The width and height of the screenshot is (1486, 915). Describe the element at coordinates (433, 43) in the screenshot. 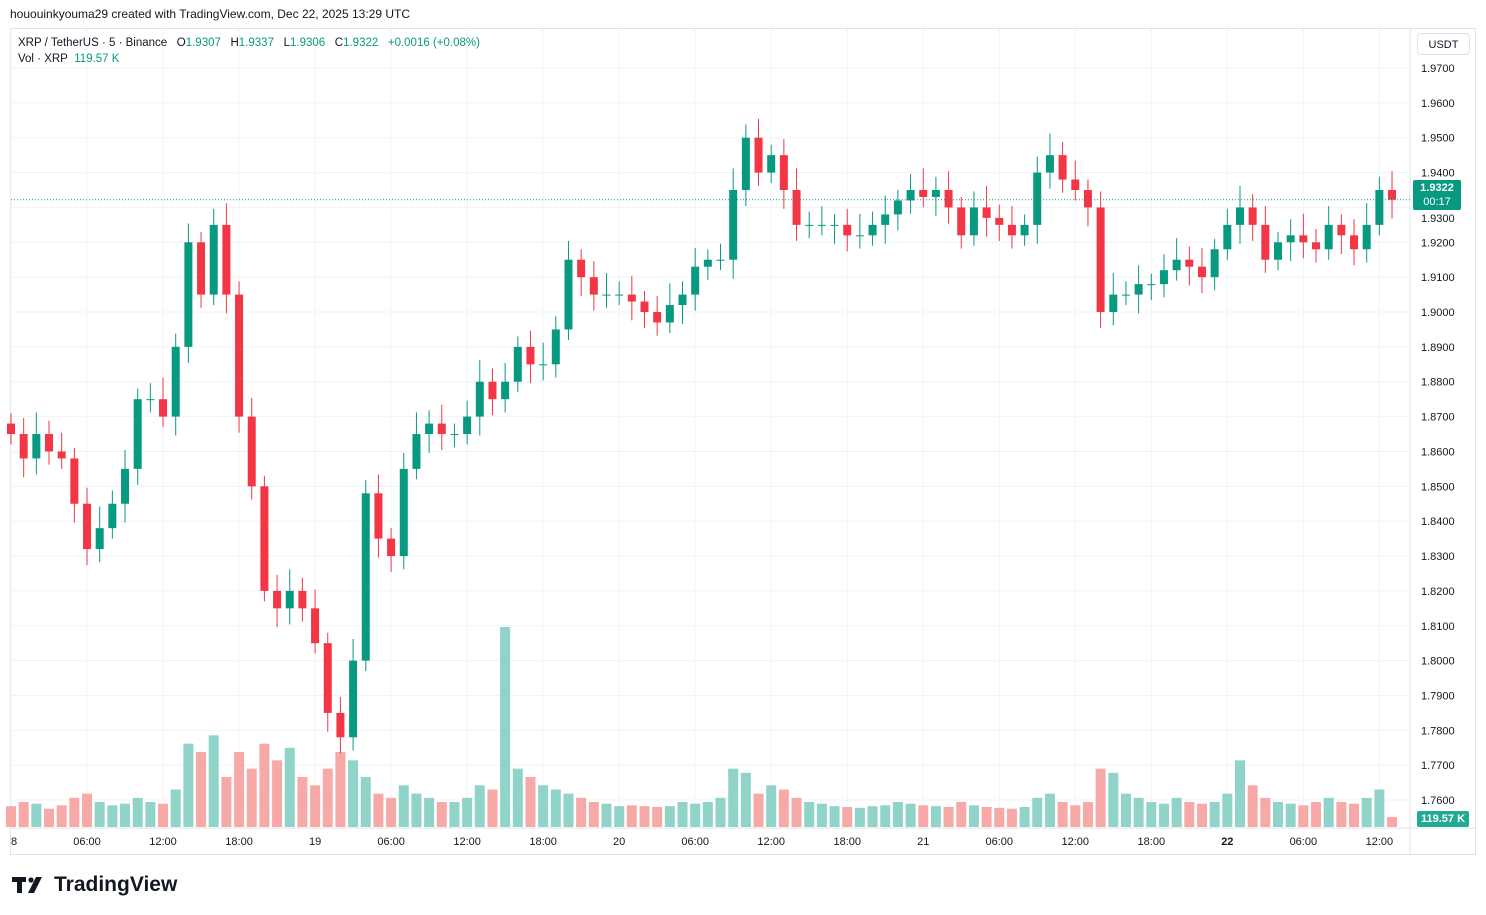

I see `change-value: +0.0016 (+0.08%)` at that location.